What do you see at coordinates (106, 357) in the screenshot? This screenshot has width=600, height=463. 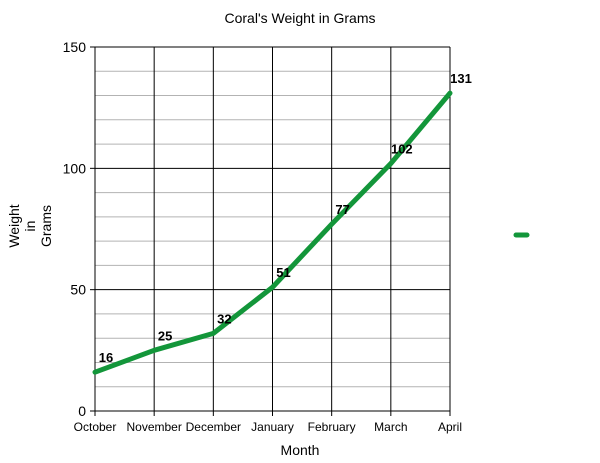 I see `data-label: 16` at bounding box center [106, 357].